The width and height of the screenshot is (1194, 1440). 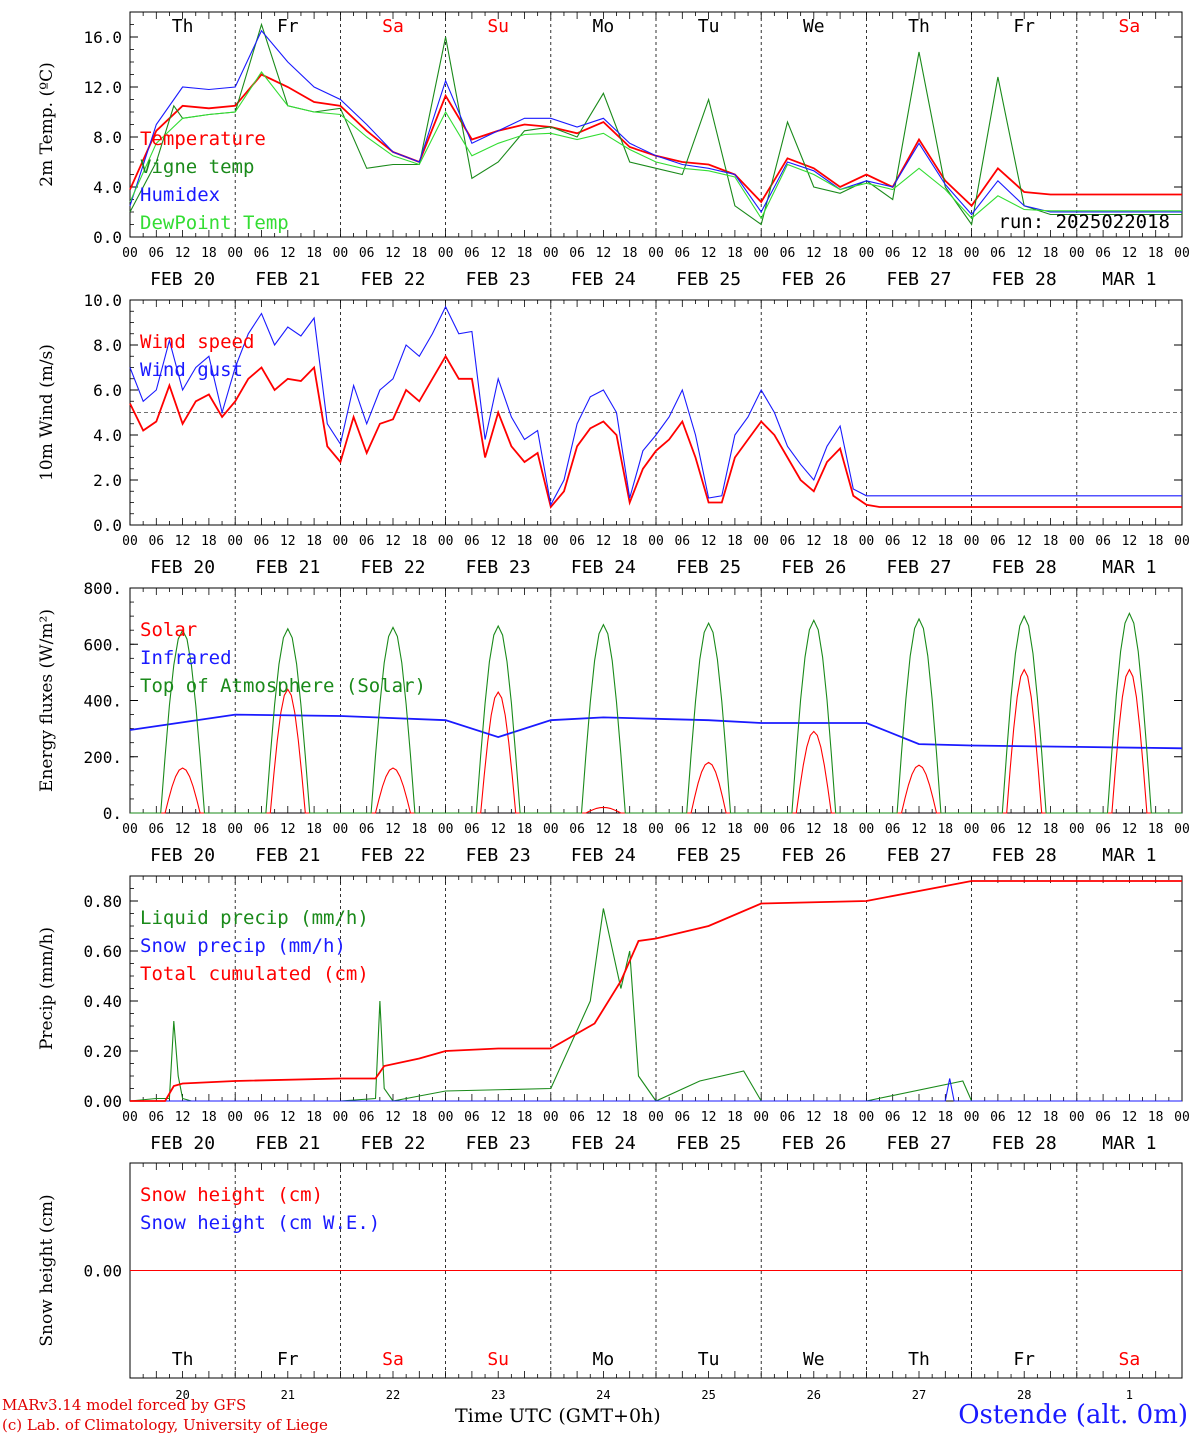 I want to click on panel1-date-label: MAR 1, so click(x=1129, y=279).